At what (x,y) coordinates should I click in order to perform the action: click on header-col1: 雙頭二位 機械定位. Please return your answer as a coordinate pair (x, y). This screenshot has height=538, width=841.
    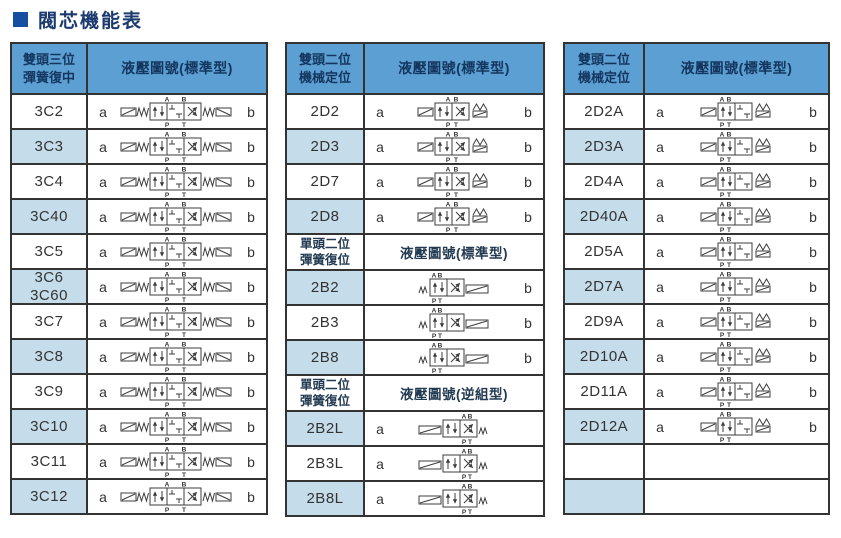
    Looking at the image, I should click on (605, 68).